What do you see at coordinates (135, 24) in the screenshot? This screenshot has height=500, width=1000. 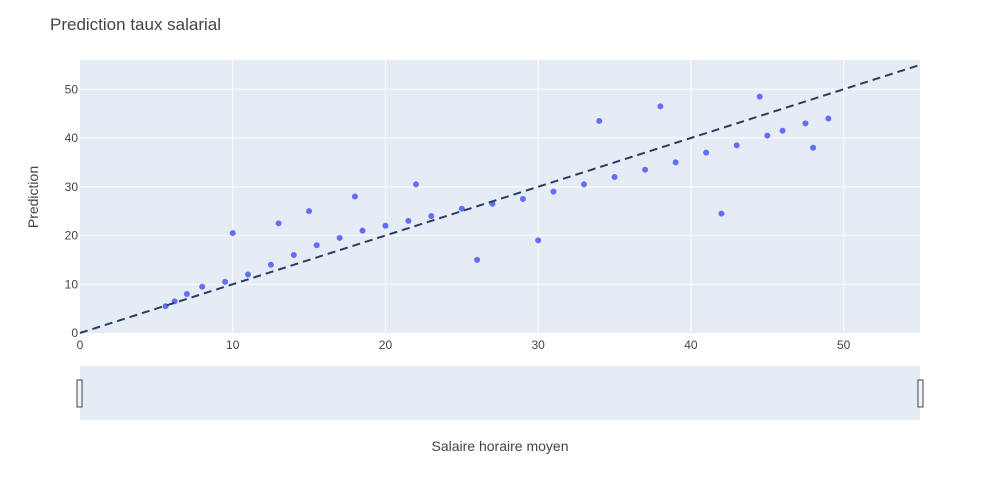 I see `chart-title: Prediction taux salarial` at bounding box center [135, 24].